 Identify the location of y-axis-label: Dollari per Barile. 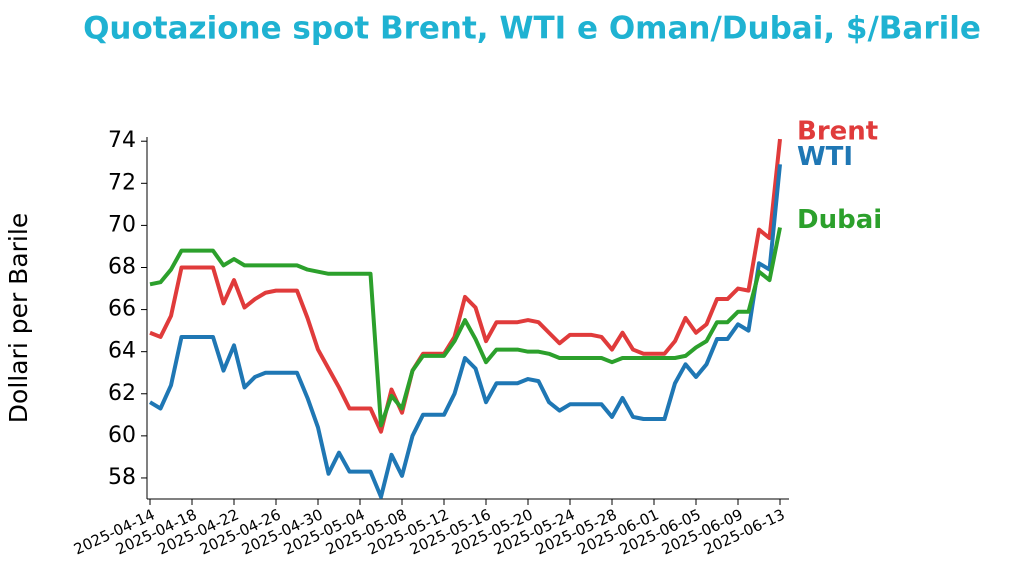
(18, 318).